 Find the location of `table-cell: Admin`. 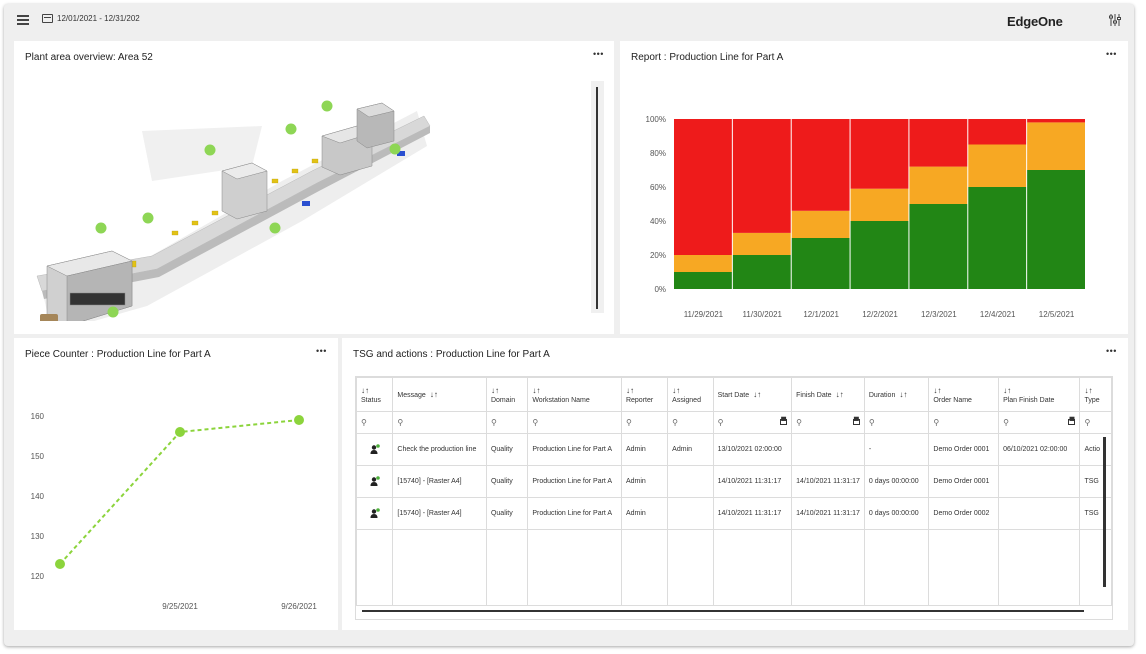

table-cell: Admin is located at coordinates (644, 513).